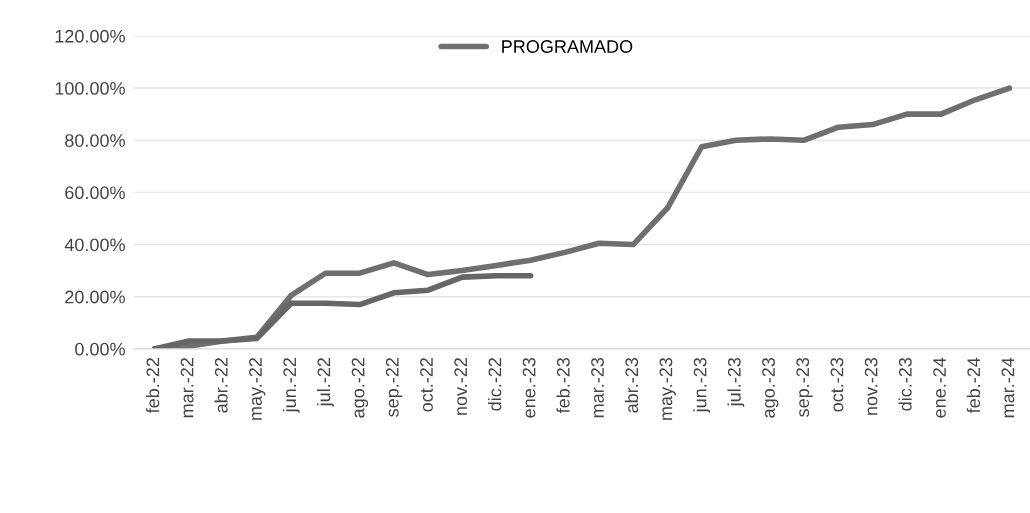  I want to click on x-tick-label: abr.-22, so click(221, 385).